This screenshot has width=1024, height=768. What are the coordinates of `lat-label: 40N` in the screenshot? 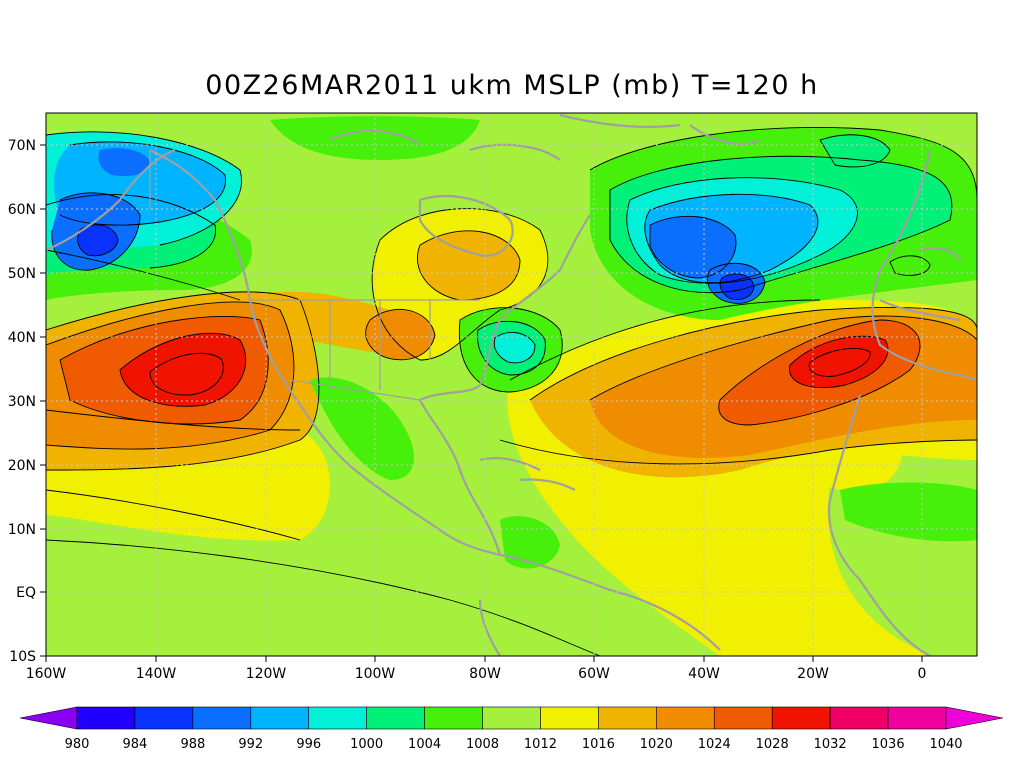 It's located at (22, 338).